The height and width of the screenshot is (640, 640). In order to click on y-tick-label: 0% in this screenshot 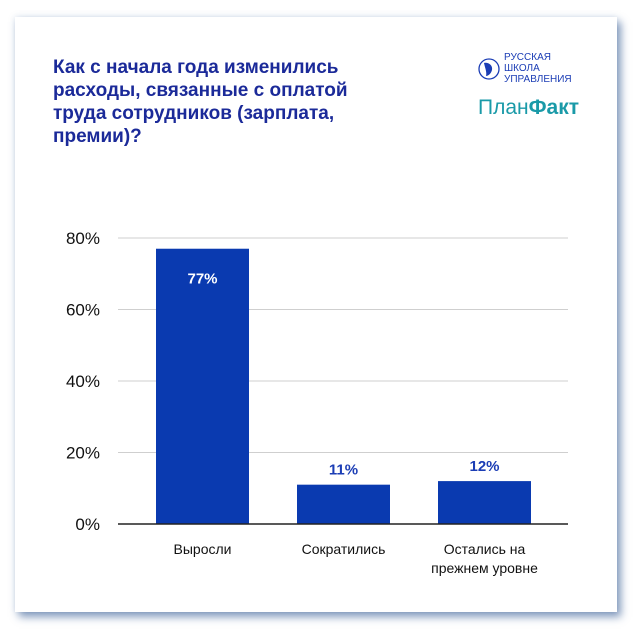, I will do `click(87, 524)`.